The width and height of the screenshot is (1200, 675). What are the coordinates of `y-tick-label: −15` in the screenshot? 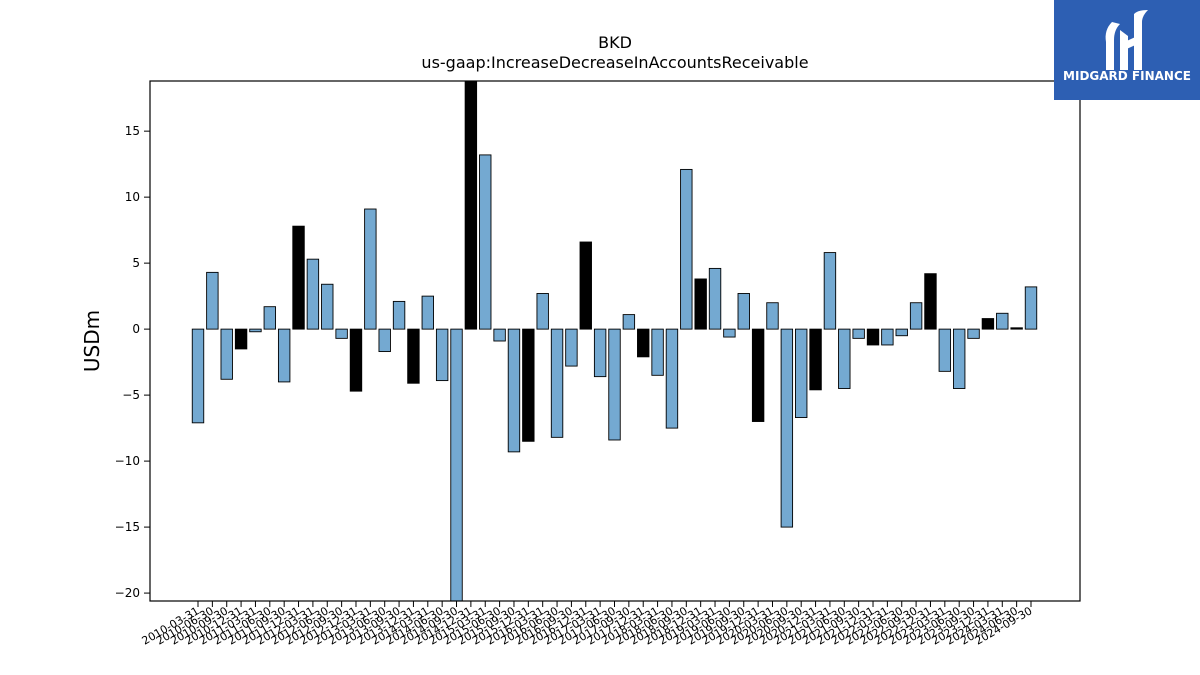 It's located at (127, 527).